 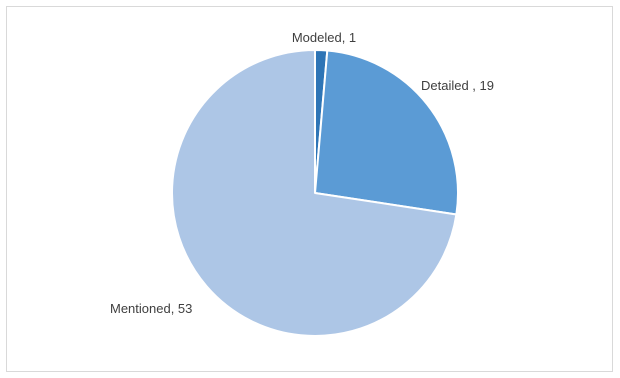 I want to click on slice-label-detailed: Detailed , 19, so click(x=457, y=85).